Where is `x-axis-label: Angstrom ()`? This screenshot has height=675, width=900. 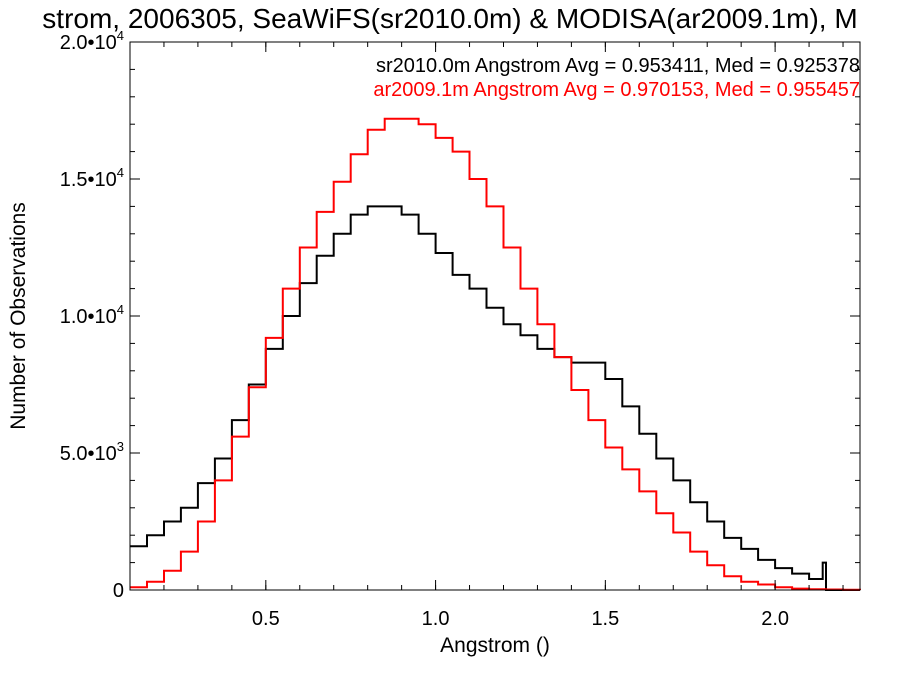
x-axis-label: Angstrom () is located at coordinates (495, 645).